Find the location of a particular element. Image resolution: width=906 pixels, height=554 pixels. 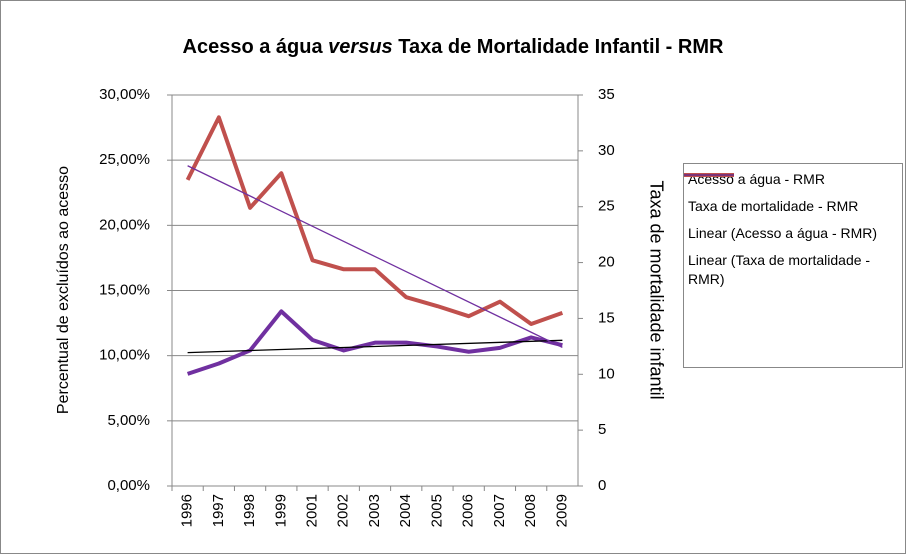

legend-label: Linear (Taxa de mortalidade - RMR) is located at coordinates (779, 269).